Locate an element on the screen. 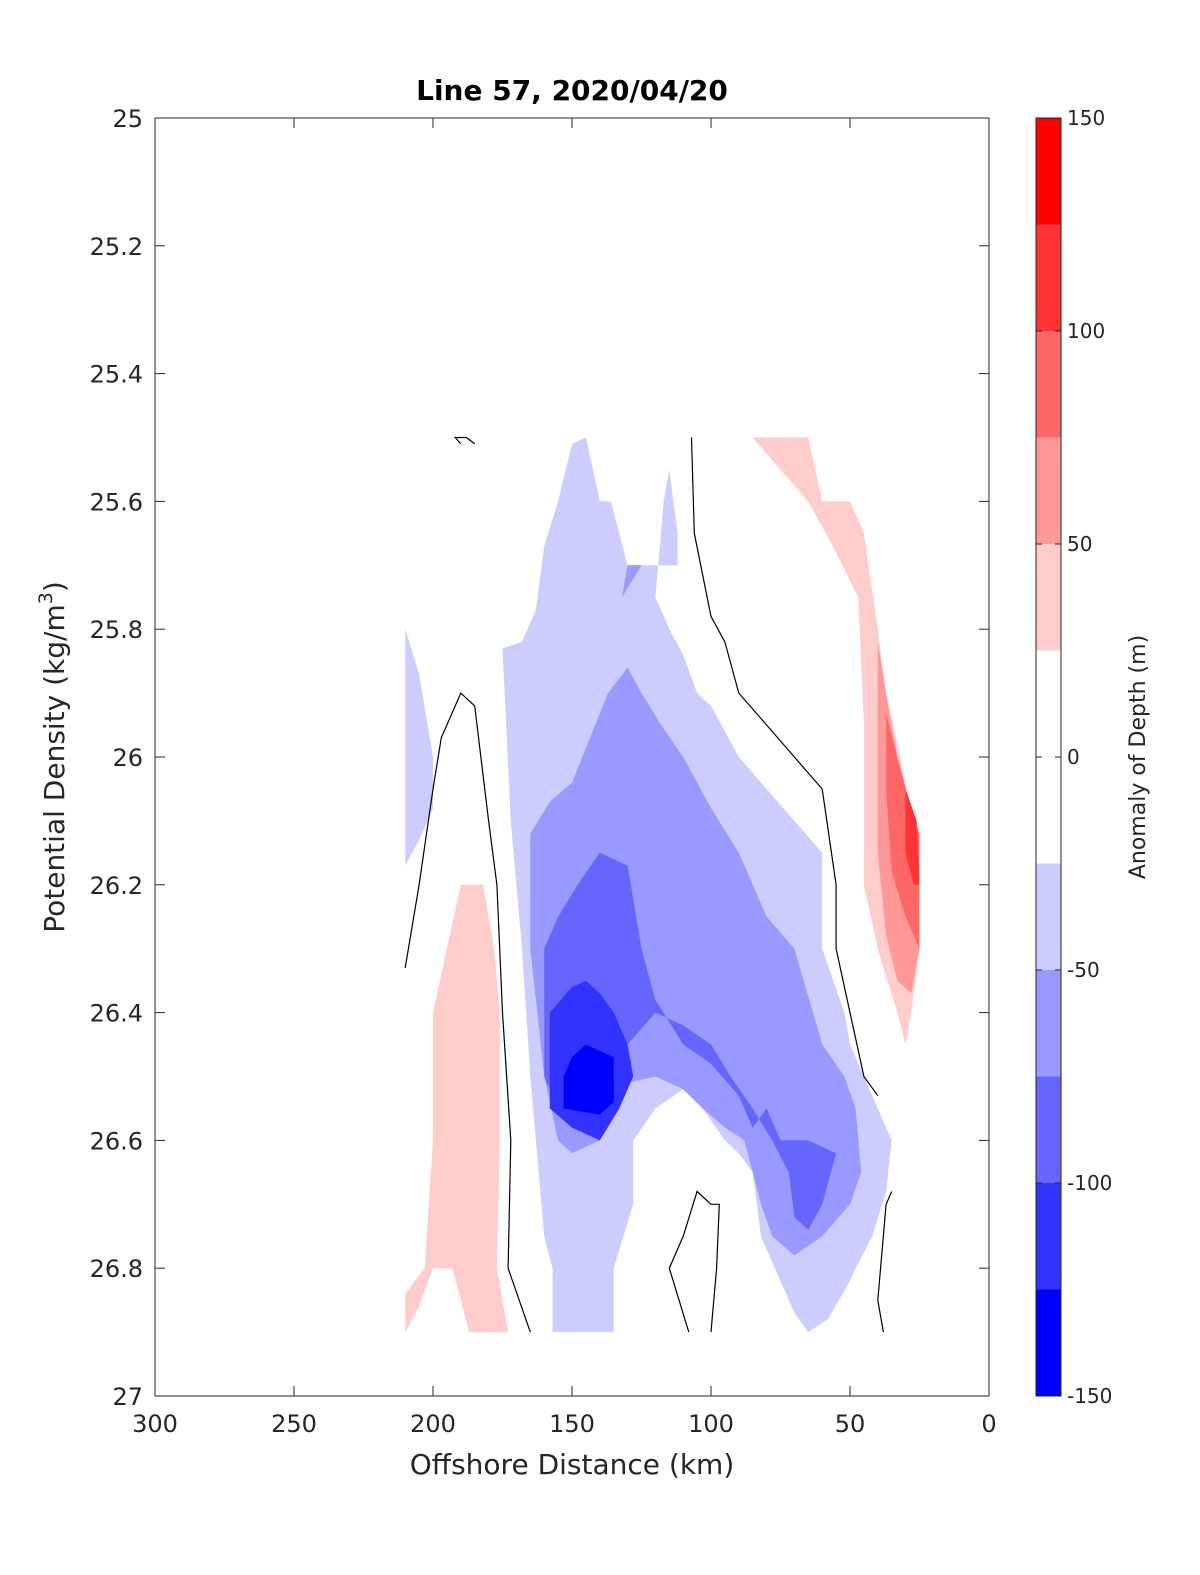  zero-contour-bottom-loop is located at coordinates (694, 1261).